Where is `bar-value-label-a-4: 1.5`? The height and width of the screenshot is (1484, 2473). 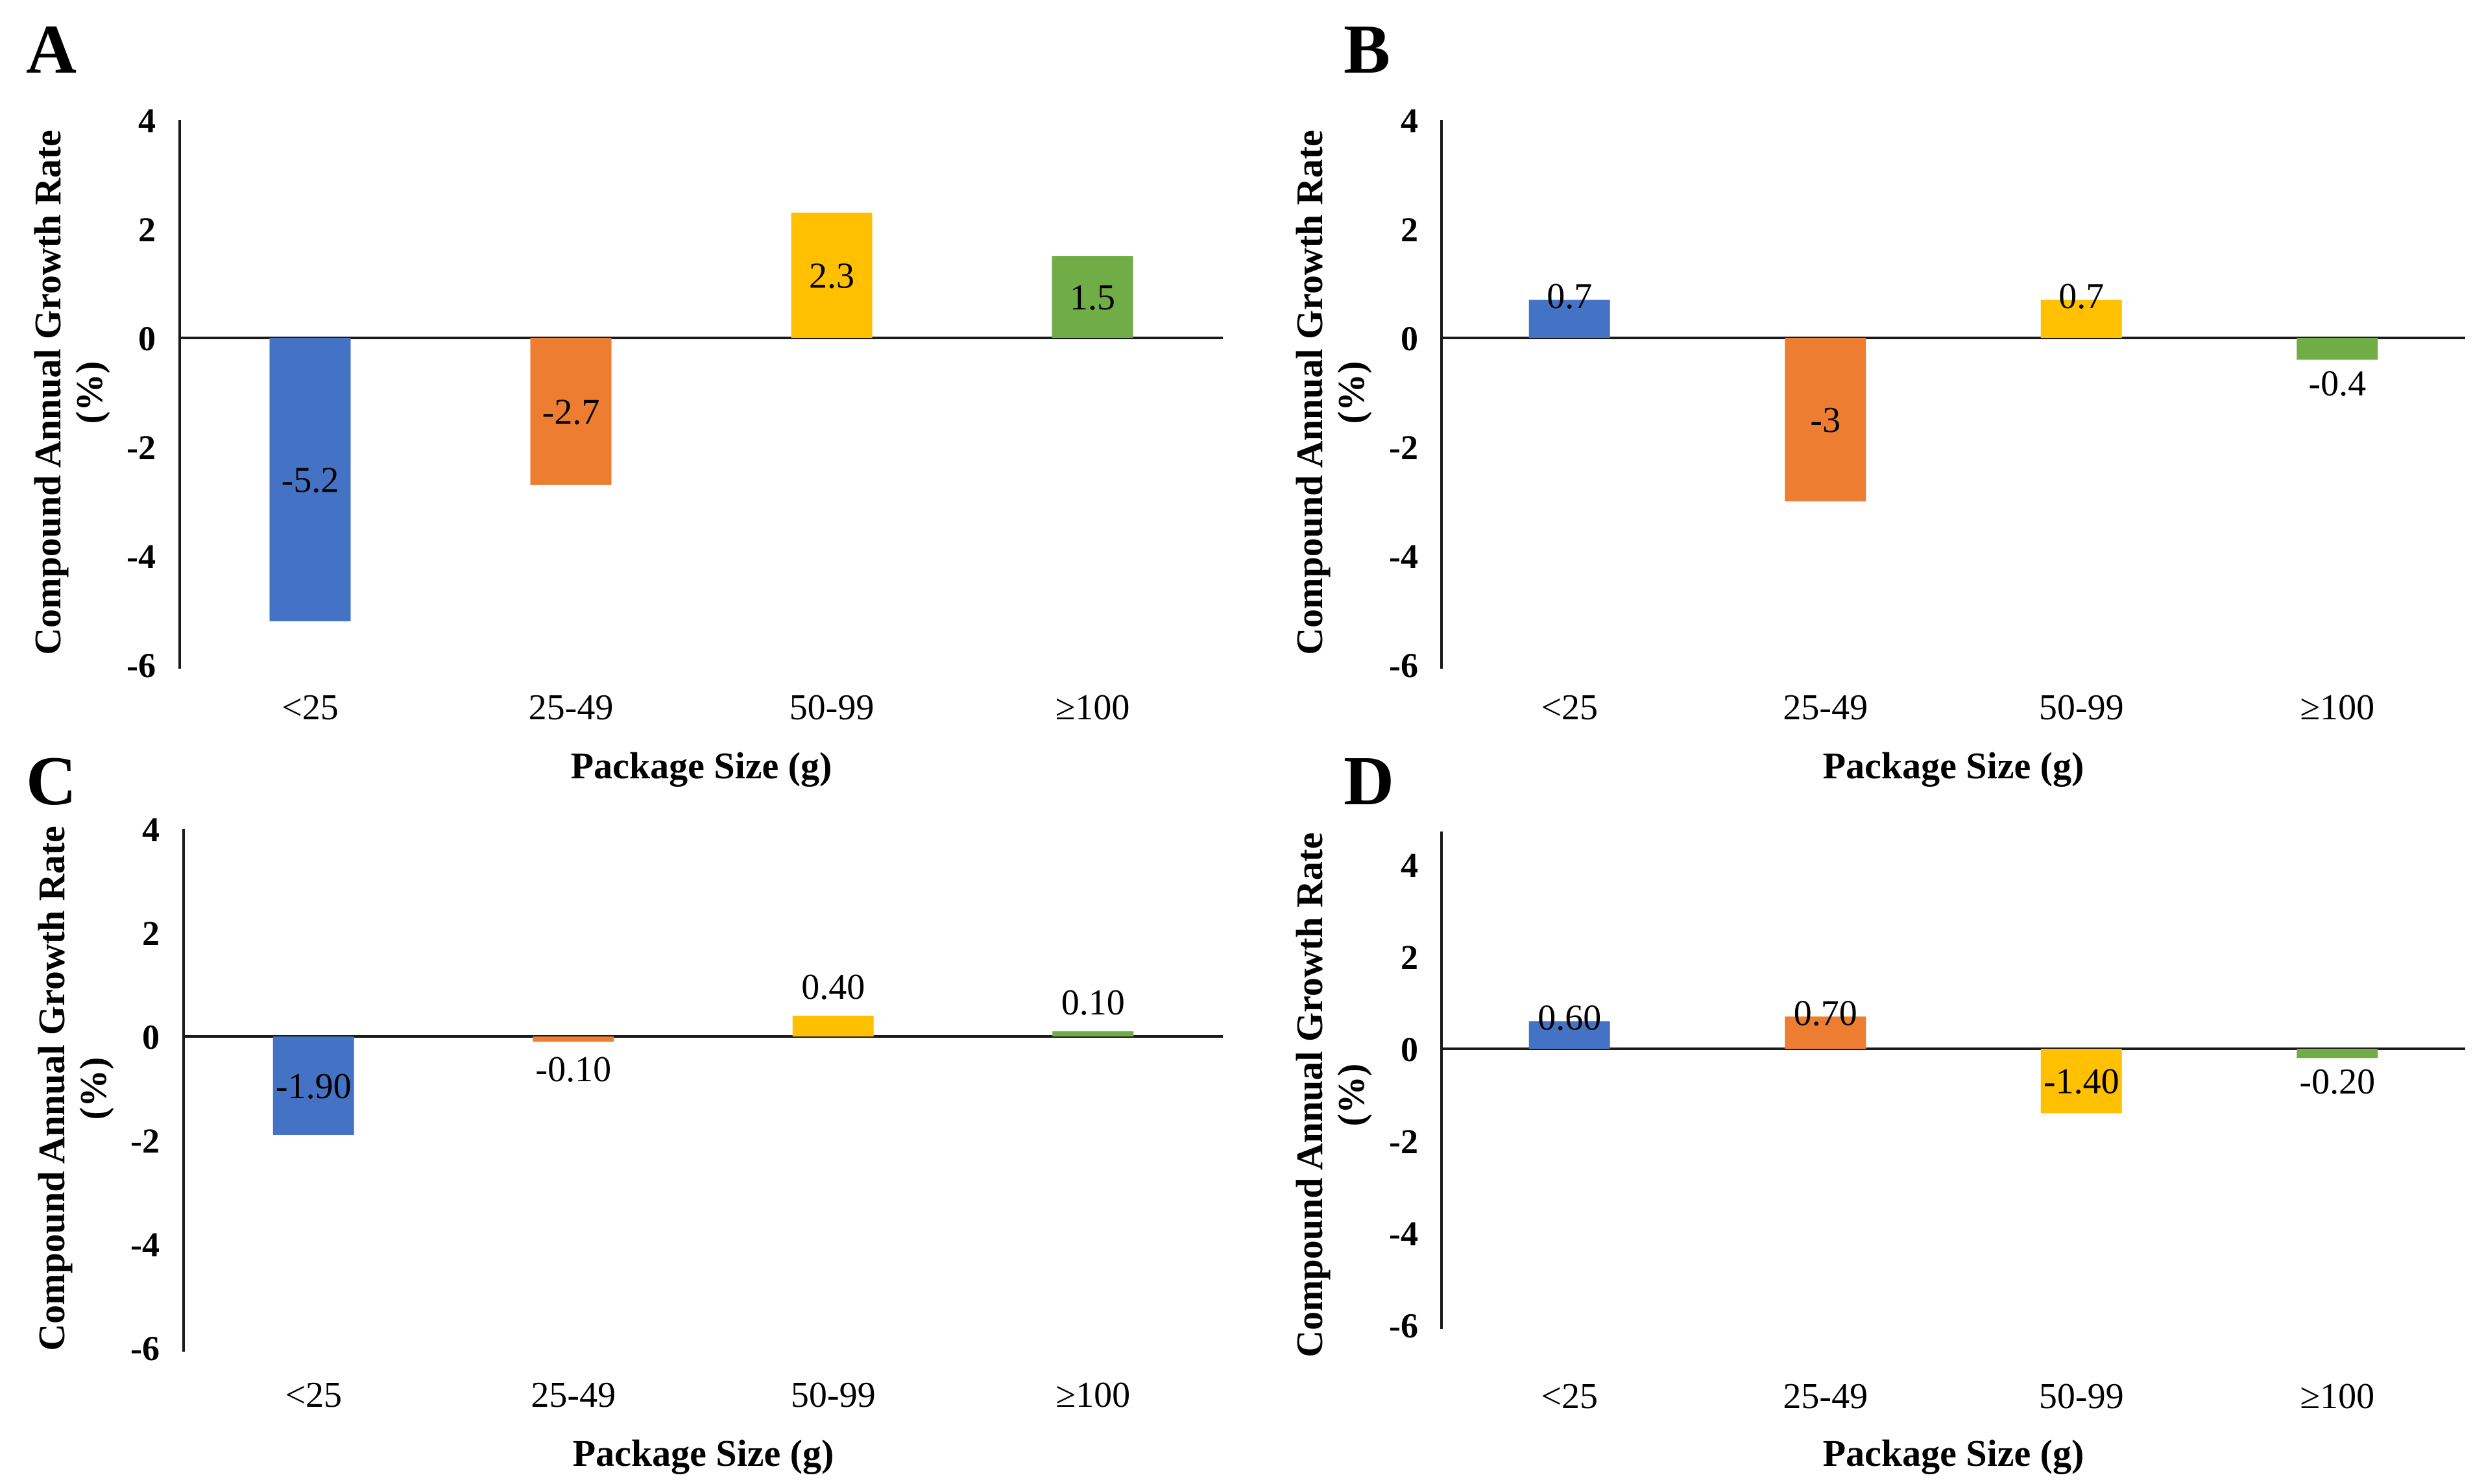 bar-value-label-a-4: 1.5 is located at coordinates (1092, 298).